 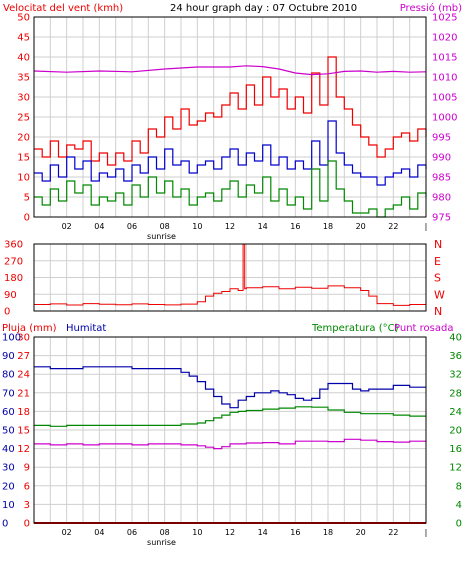 I want to click on pressure-series-line, so click(x=230, y=70).